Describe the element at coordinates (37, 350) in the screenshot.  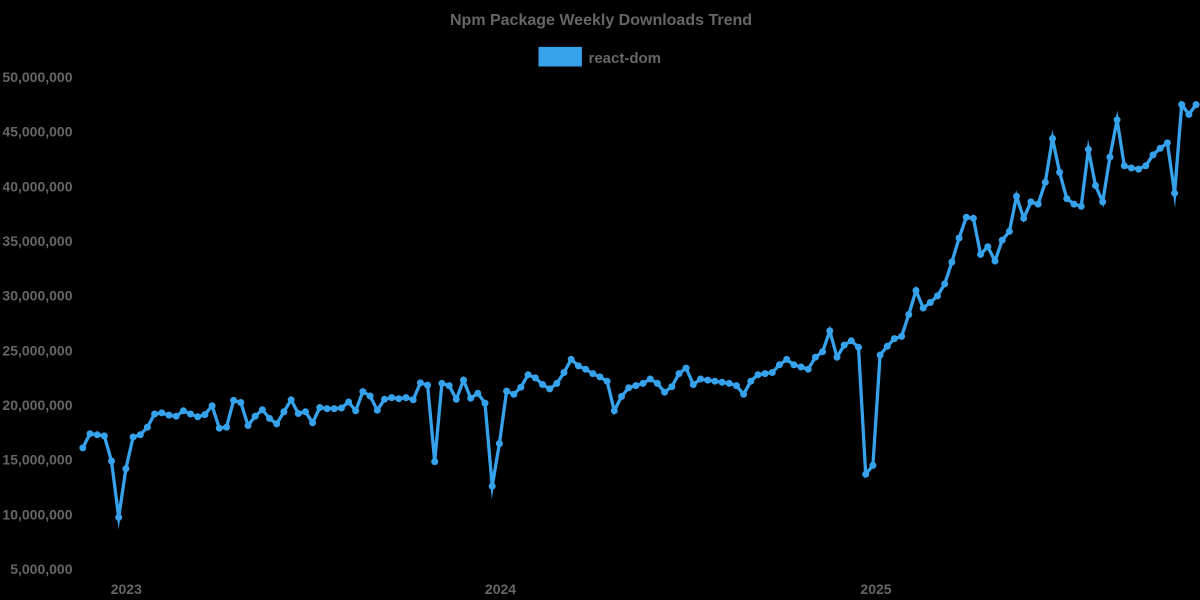
I see `svg-text: 25,000,000` at that location.